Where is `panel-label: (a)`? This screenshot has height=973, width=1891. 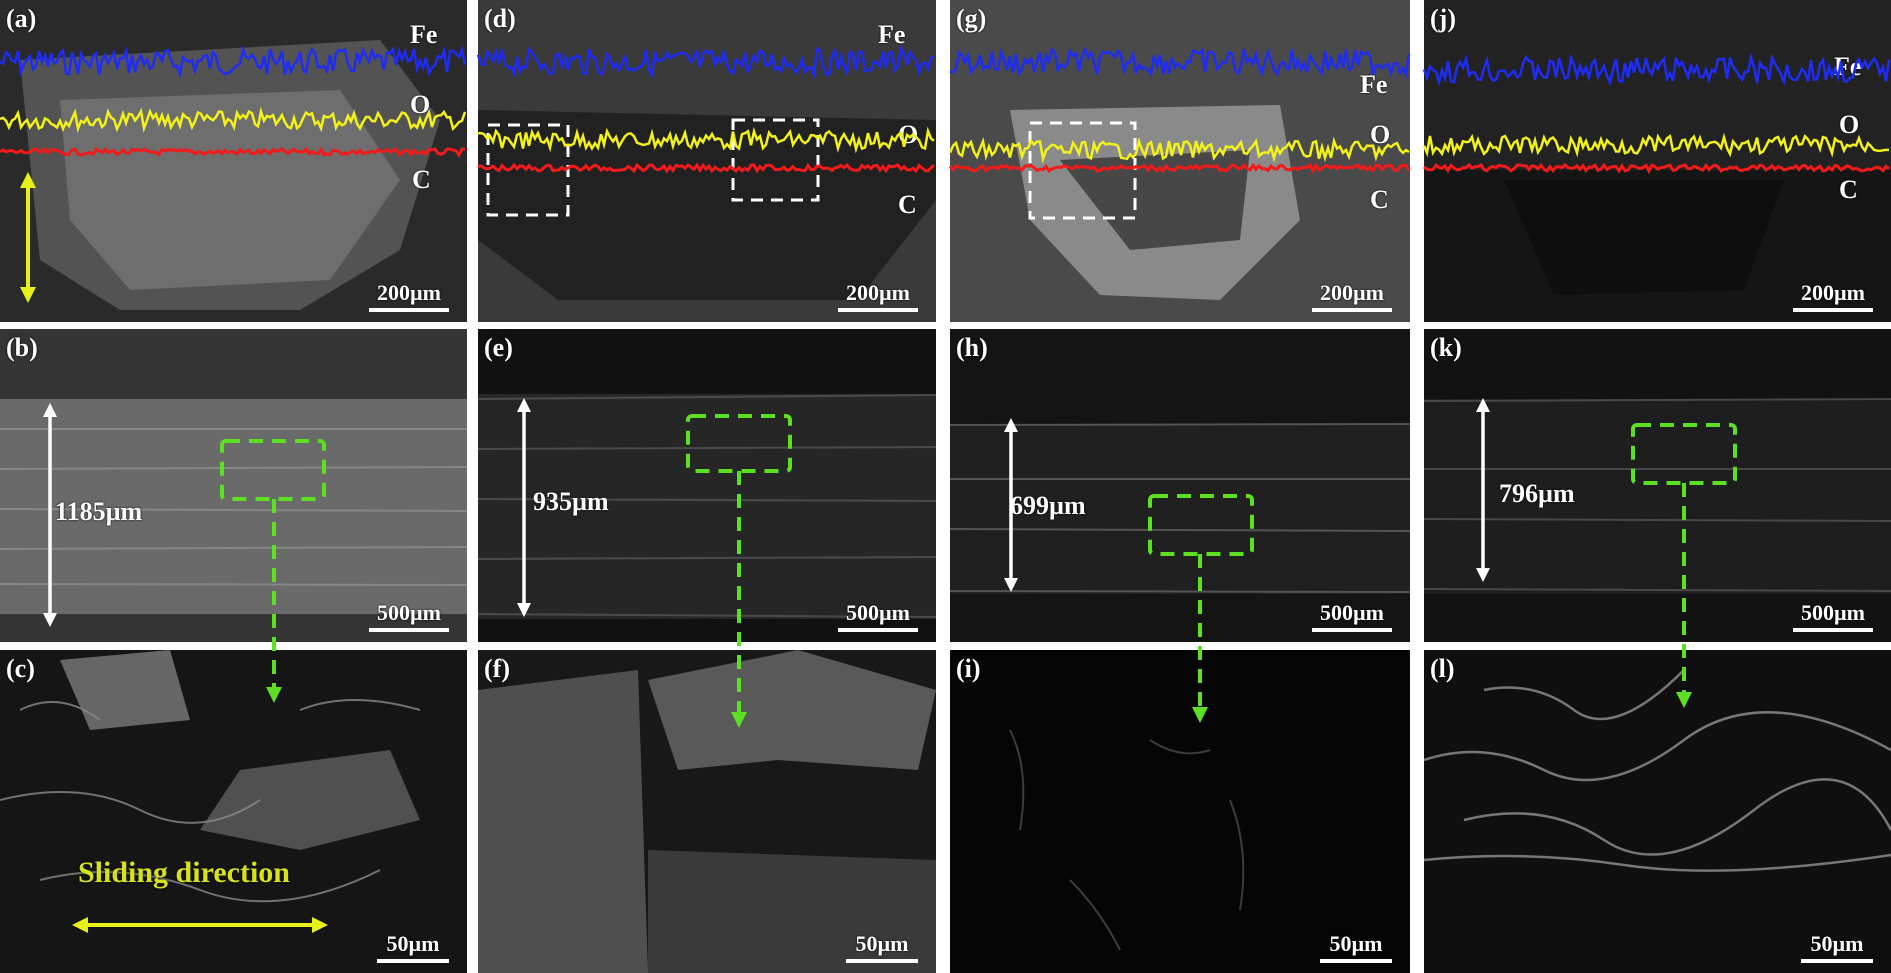 panel-label: (a) is located at coordinates (21, 18).